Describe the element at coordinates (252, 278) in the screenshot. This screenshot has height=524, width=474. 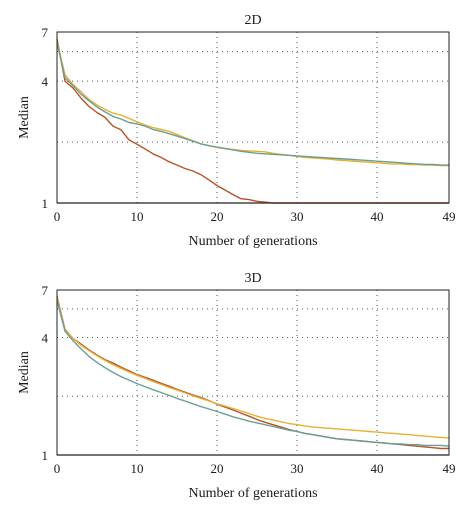
I see `chart-title: 3D` at that location.